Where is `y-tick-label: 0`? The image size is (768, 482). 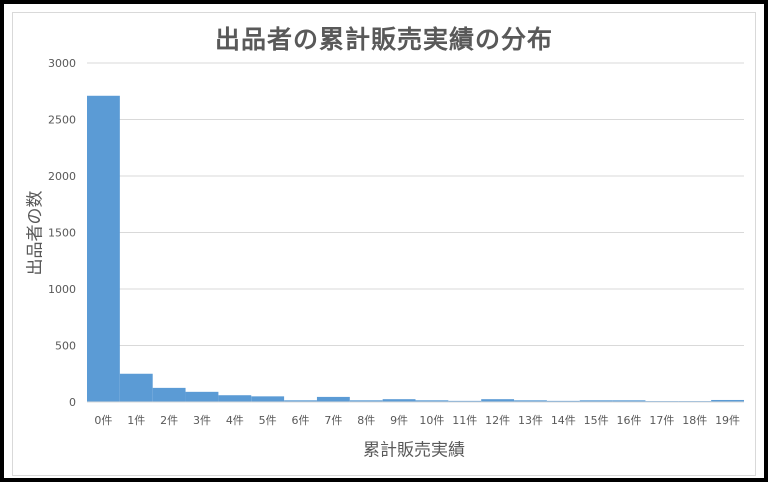
y-tick-label: 0 is located at coordinates (72, 402).